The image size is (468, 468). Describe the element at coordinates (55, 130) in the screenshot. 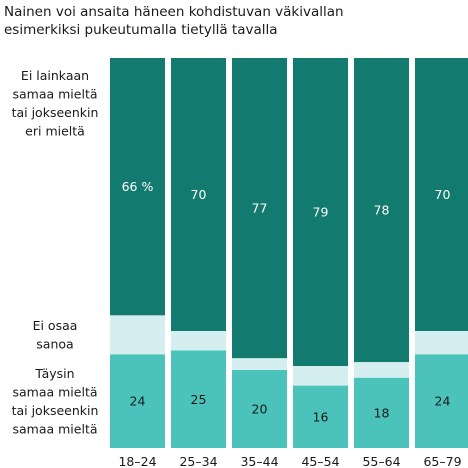

I see `legend-disagree-line-3: eri mieltä` at that location.